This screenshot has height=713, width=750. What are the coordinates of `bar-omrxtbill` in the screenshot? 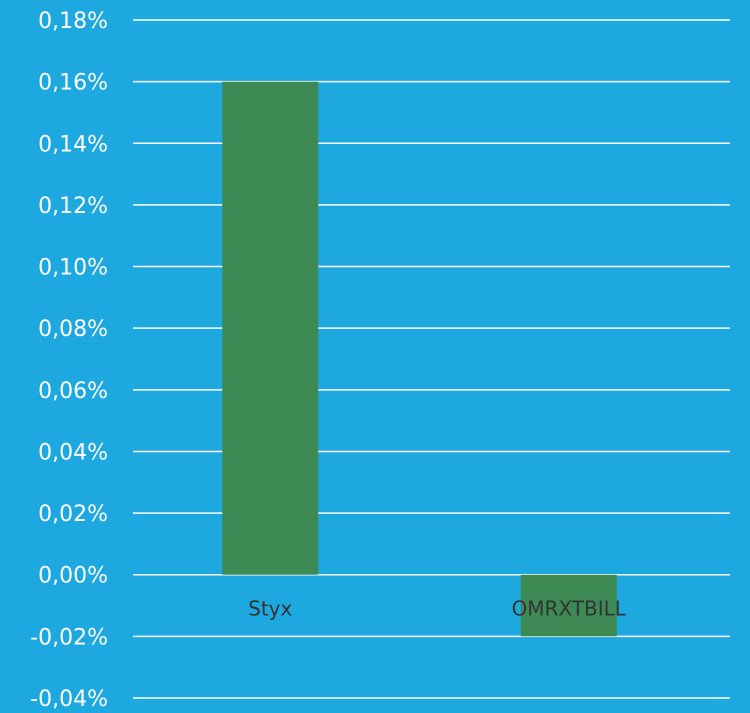 It's located at (568, 605).